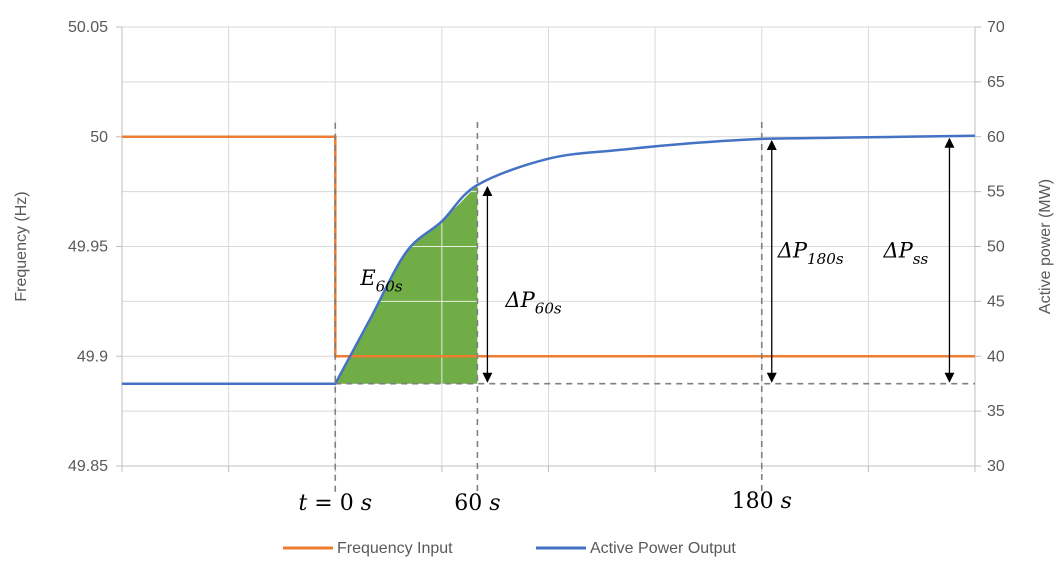  What do you see at coordinates (996, 411) in the screenshot?
I see `y-right-tick-label: 35` at bounding box center [996, 411].